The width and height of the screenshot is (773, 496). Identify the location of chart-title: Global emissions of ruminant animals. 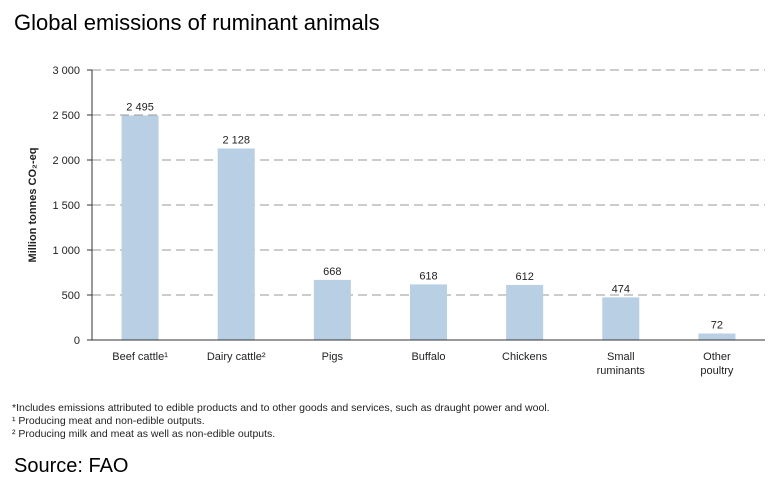
(197, 22).